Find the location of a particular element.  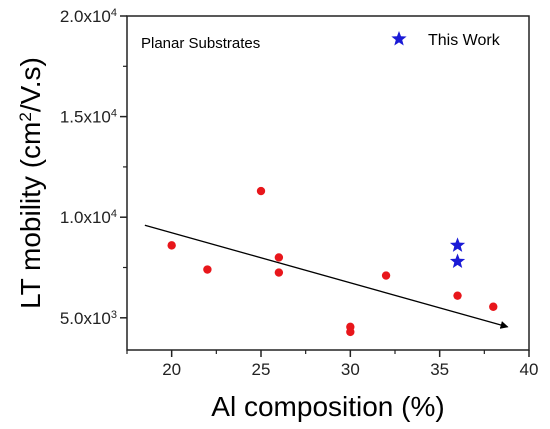

legend-star-marker is located at coordinates (399, 38).